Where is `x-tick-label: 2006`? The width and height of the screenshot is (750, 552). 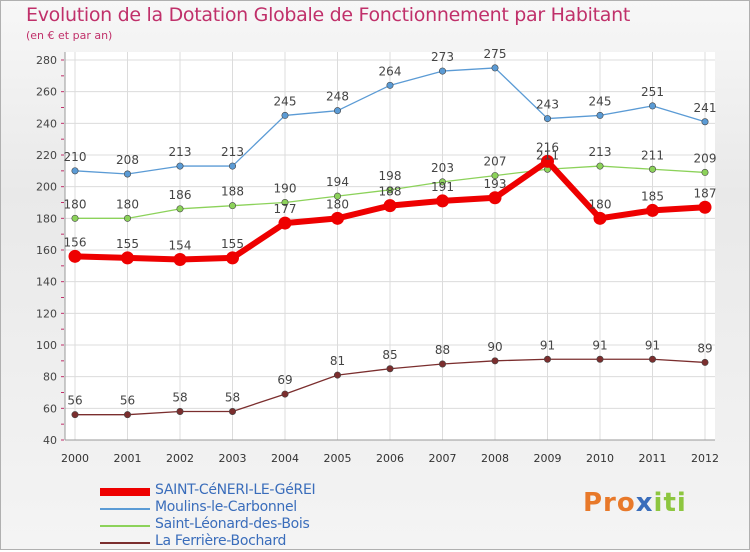
x-tick-label: 2006 is located at coordinates (390, 458).